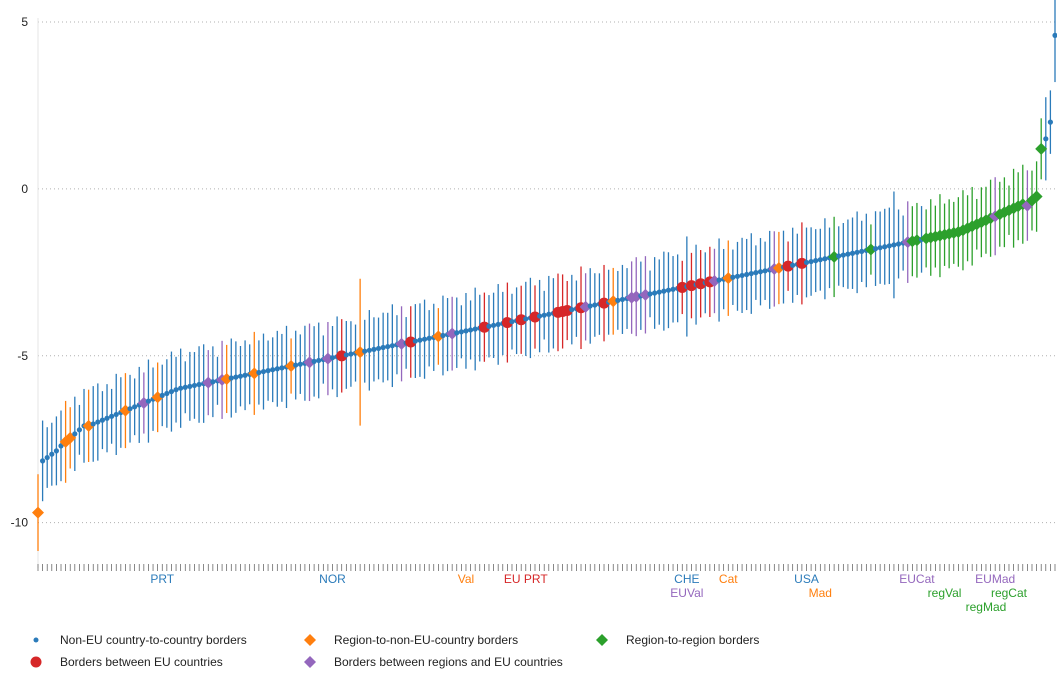 The image size is (1057, 678). I want to click on legend-label: Non-EU country-to-country borders, so click(153, 640).